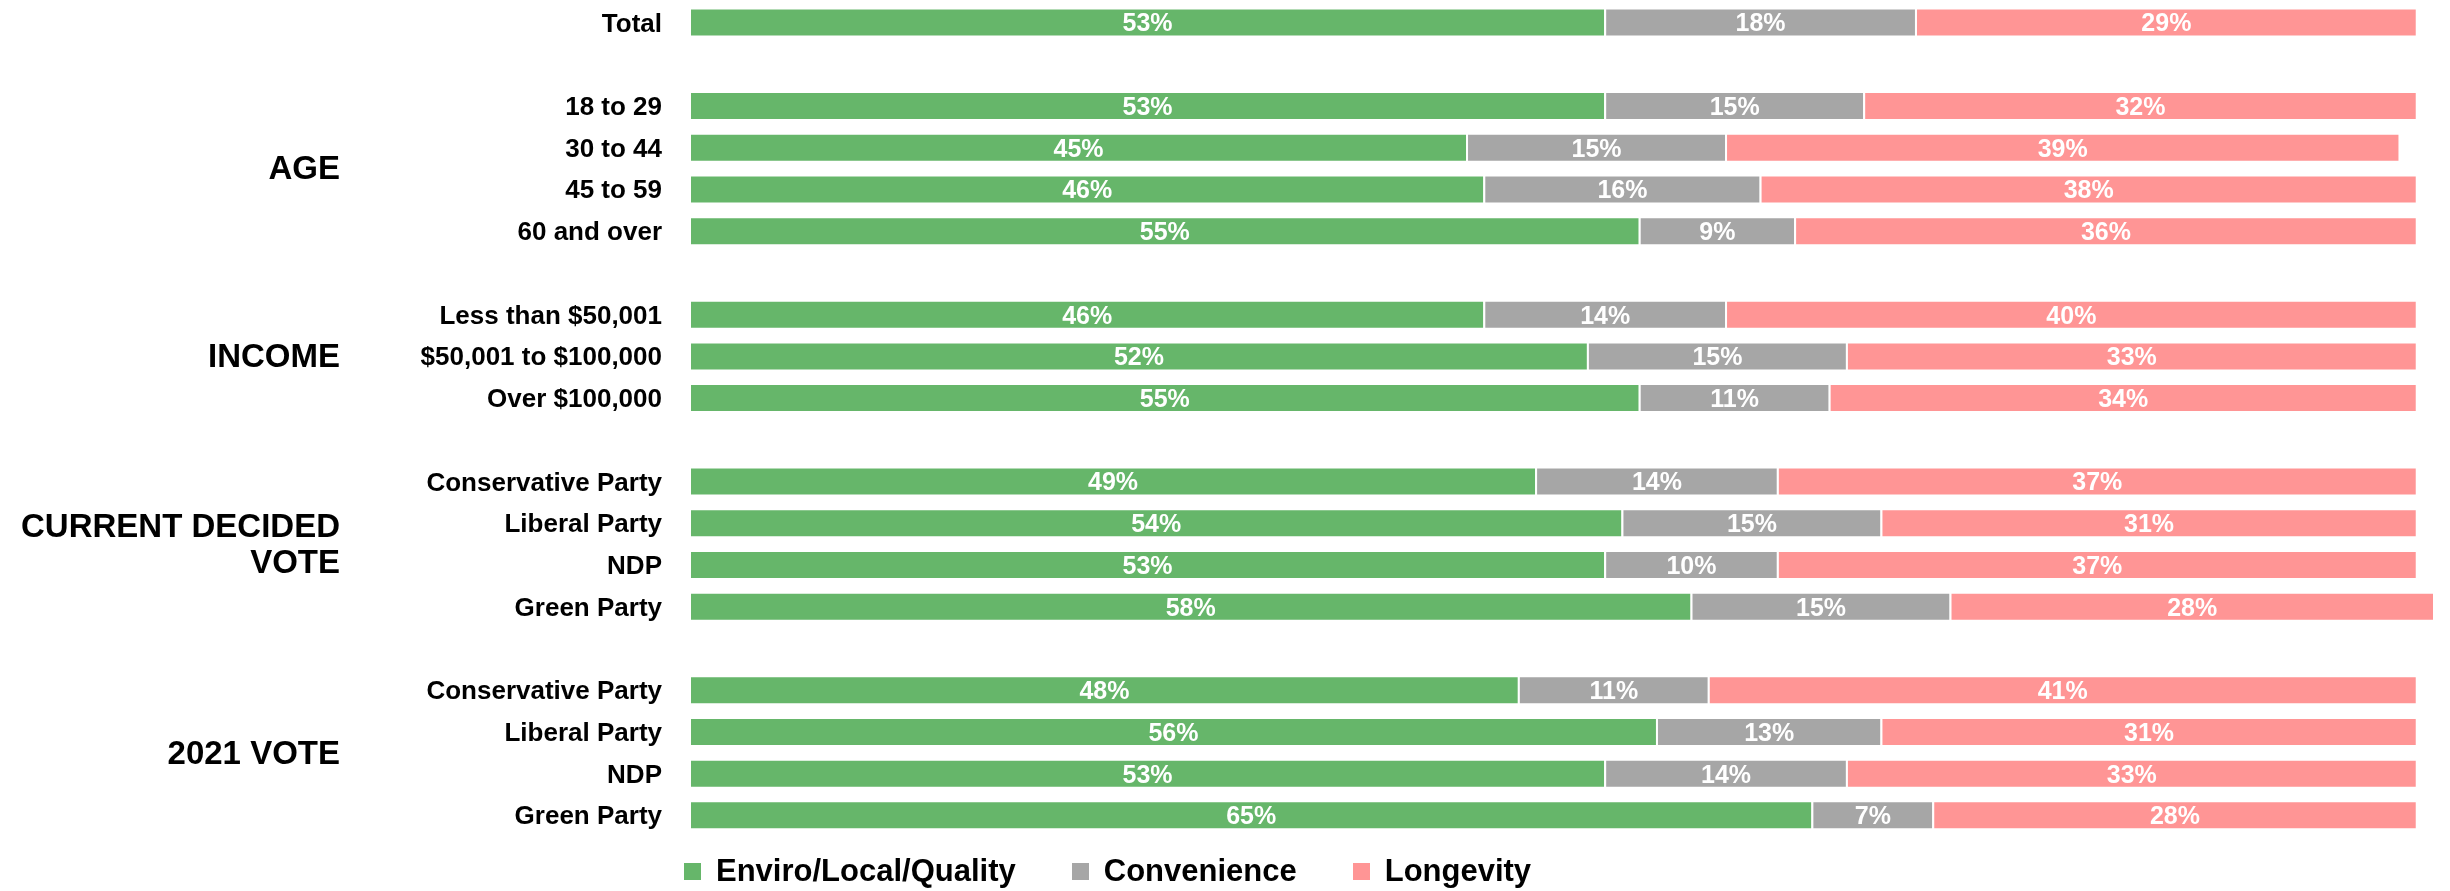  What do you see at coordinates (1200, 871) in the screenshot?
I see `legend-label: Convenience` at bounding box center [1200, 871].